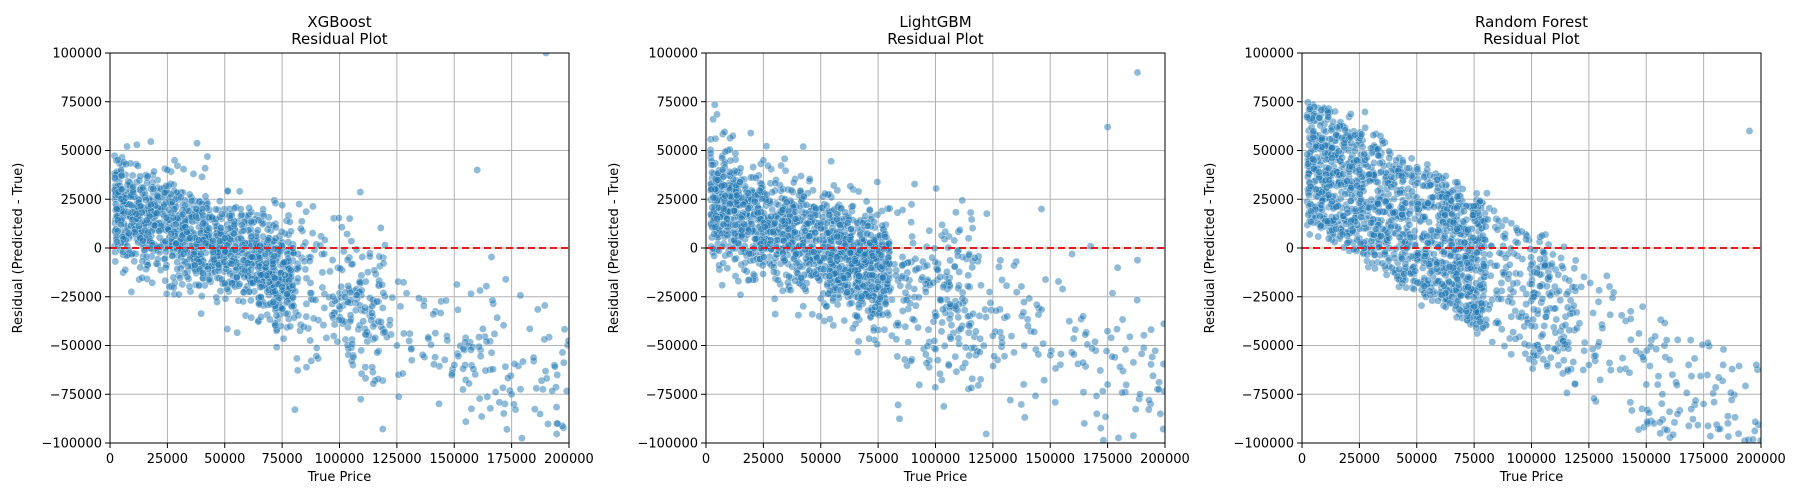 The image size is (1800, 500). What do you see at coordinates (1531, 22) in the screenshot?
I see `chart-title-line: Random Forest` at bounding box center [1531, 22].